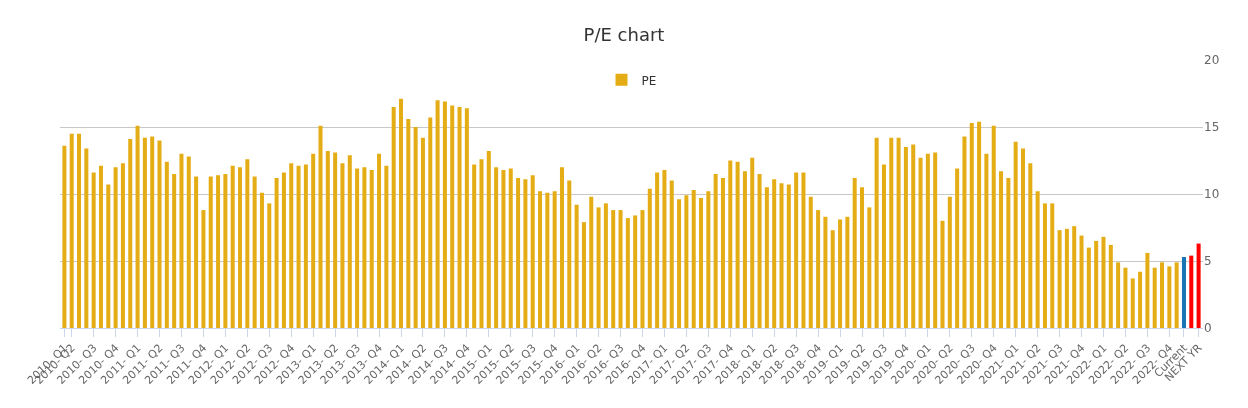 The image size is (1248, 408). I want to click on y-tick-label: 10, so click(1212, 194).